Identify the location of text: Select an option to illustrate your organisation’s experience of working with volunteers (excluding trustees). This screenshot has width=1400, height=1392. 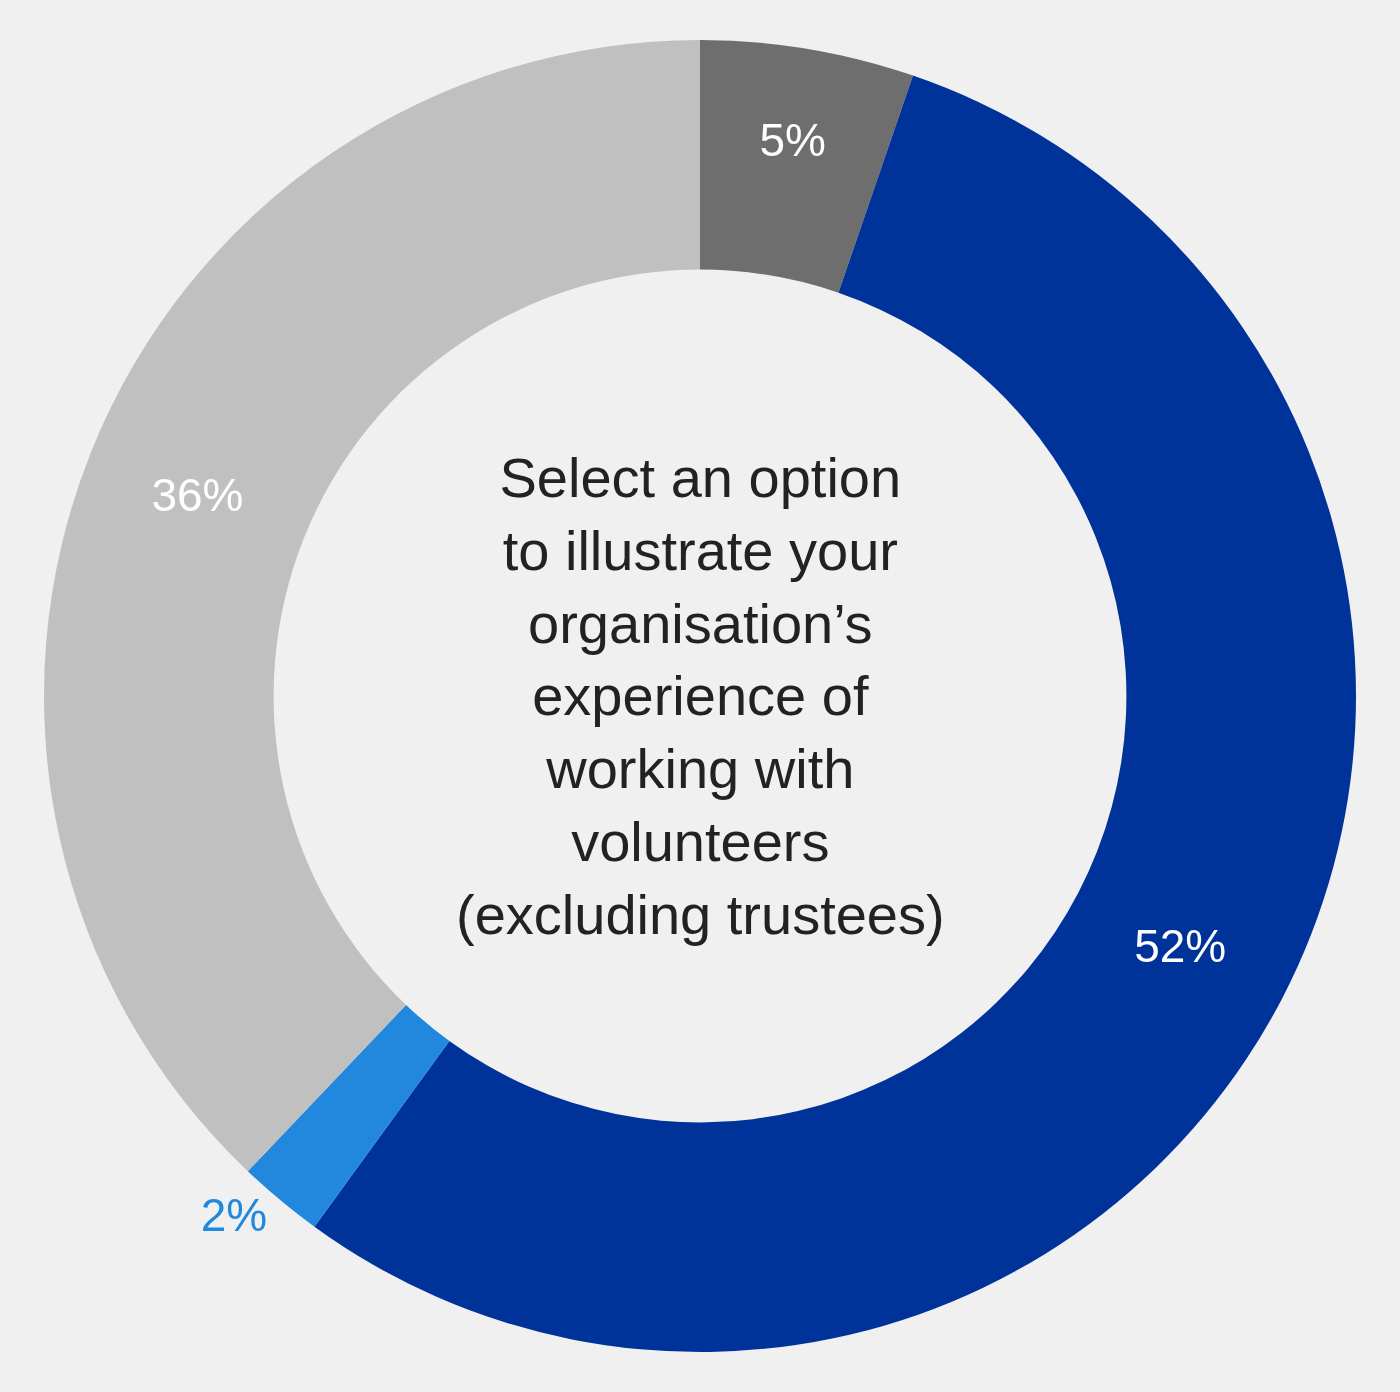
(700, 696).